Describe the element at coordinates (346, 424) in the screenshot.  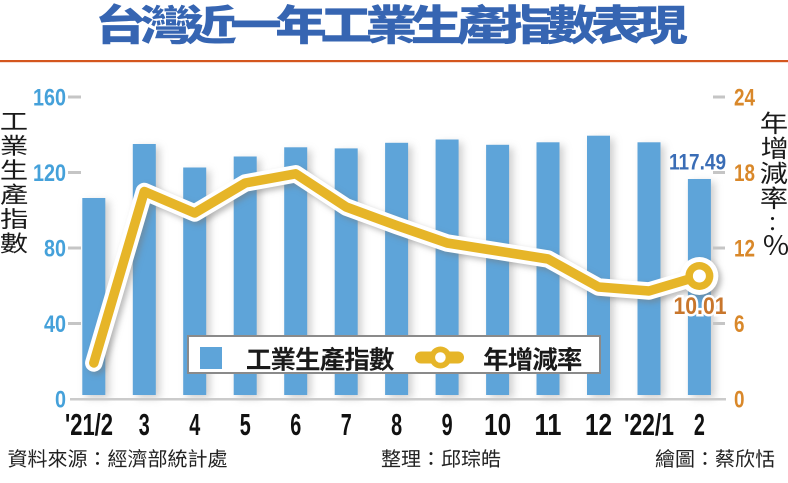
I see `svg-text: 7` at that location.